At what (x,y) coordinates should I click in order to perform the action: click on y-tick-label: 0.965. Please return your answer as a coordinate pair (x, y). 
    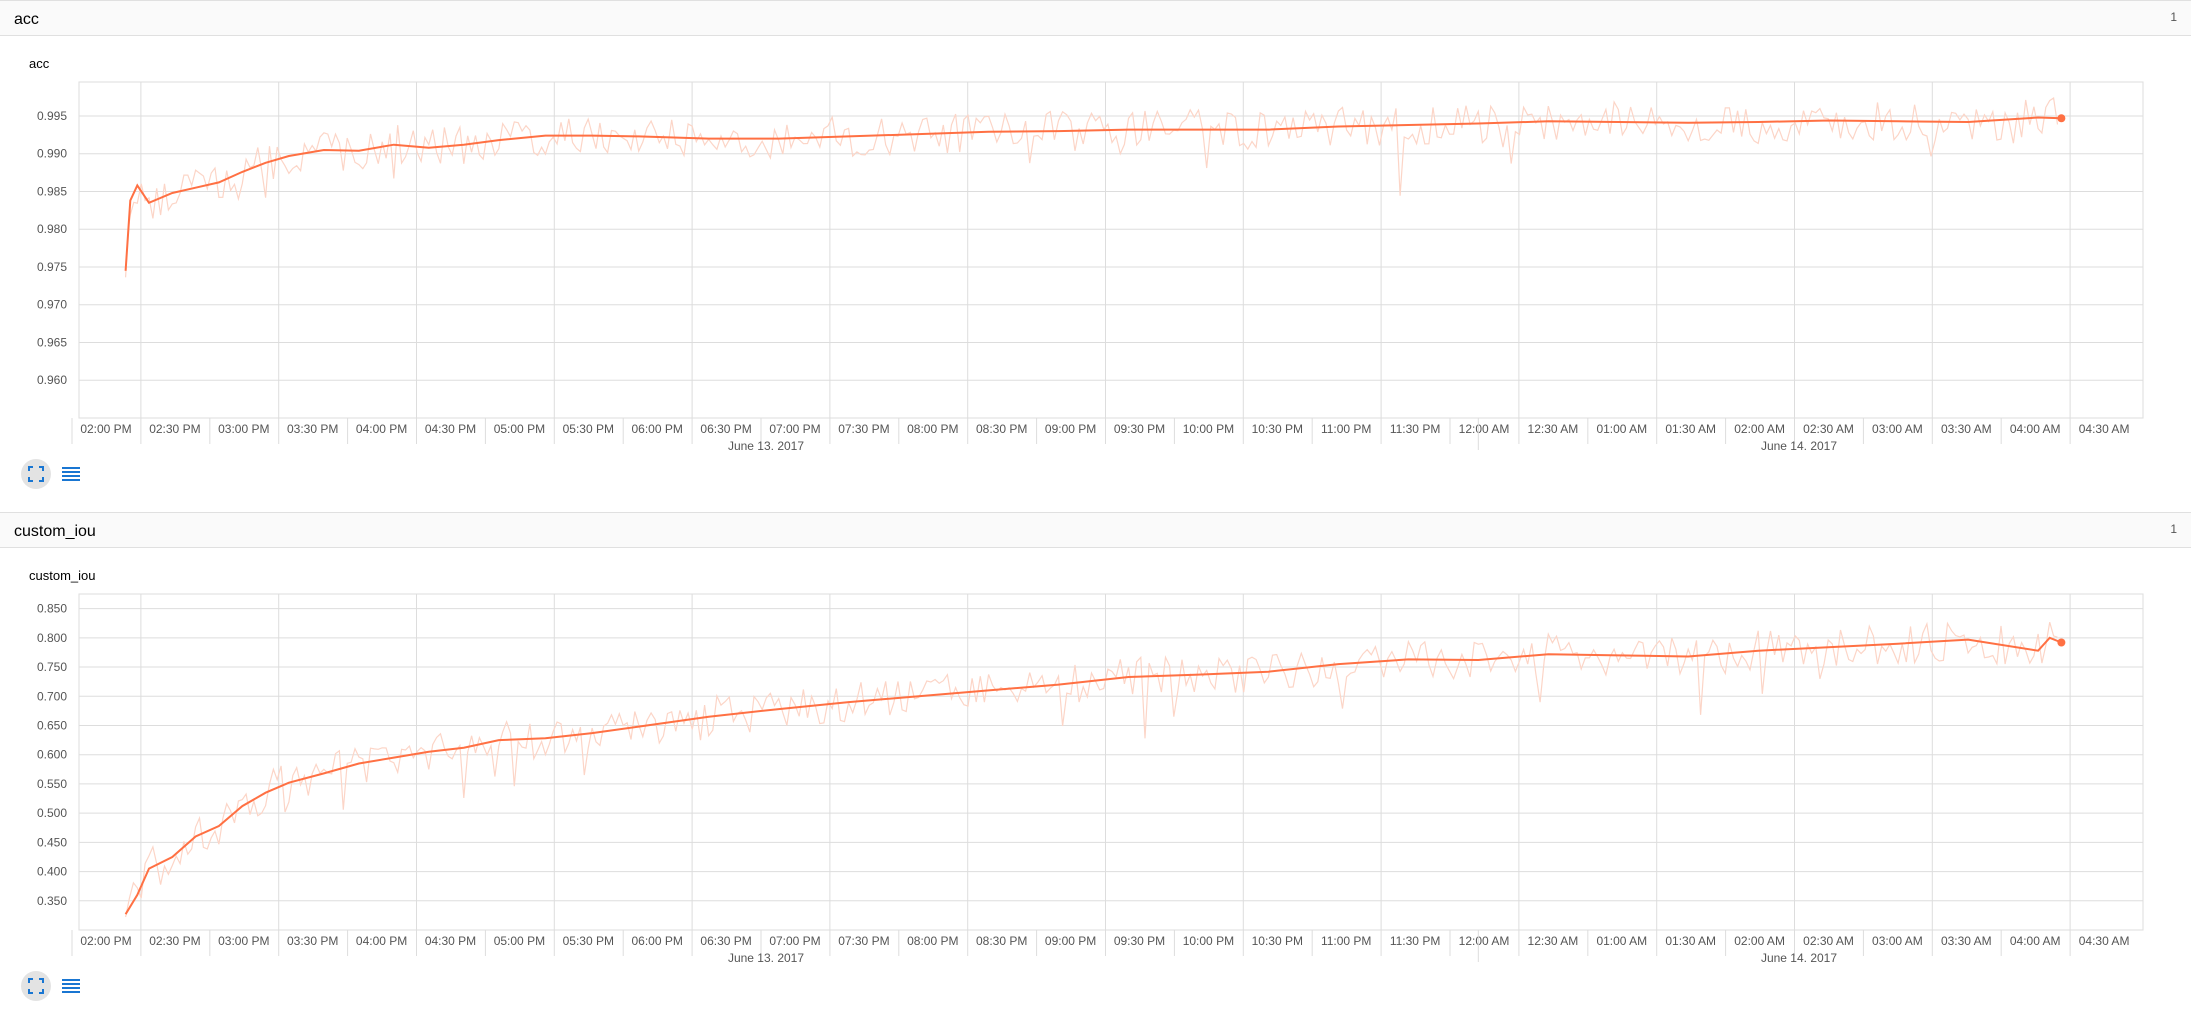
    Looking at the image, I should click on (52, 342).